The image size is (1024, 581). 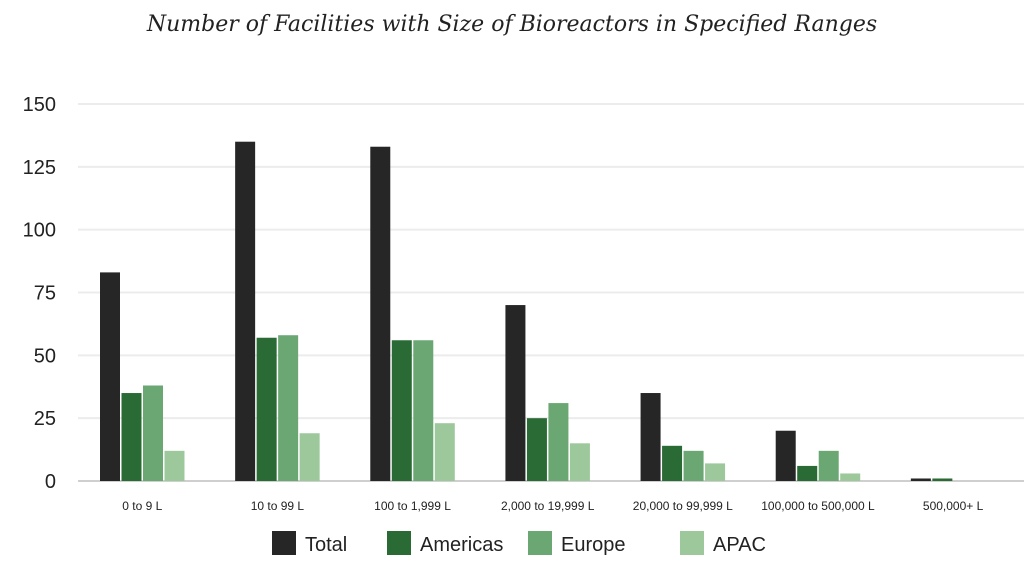 What do you see at coordinates (683, 506) in the screenshot?
I see `x-category-label: 20,000 to 99,999 L` at bounding box center [683, 506].